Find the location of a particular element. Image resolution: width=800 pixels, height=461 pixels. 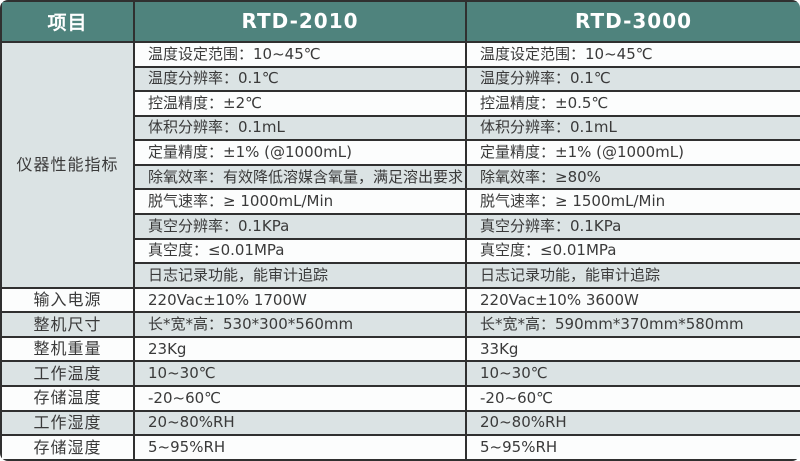

spec-cell-rtd2010: 长*宽*高：530*300*560mm is located at coordinates (300, 324).